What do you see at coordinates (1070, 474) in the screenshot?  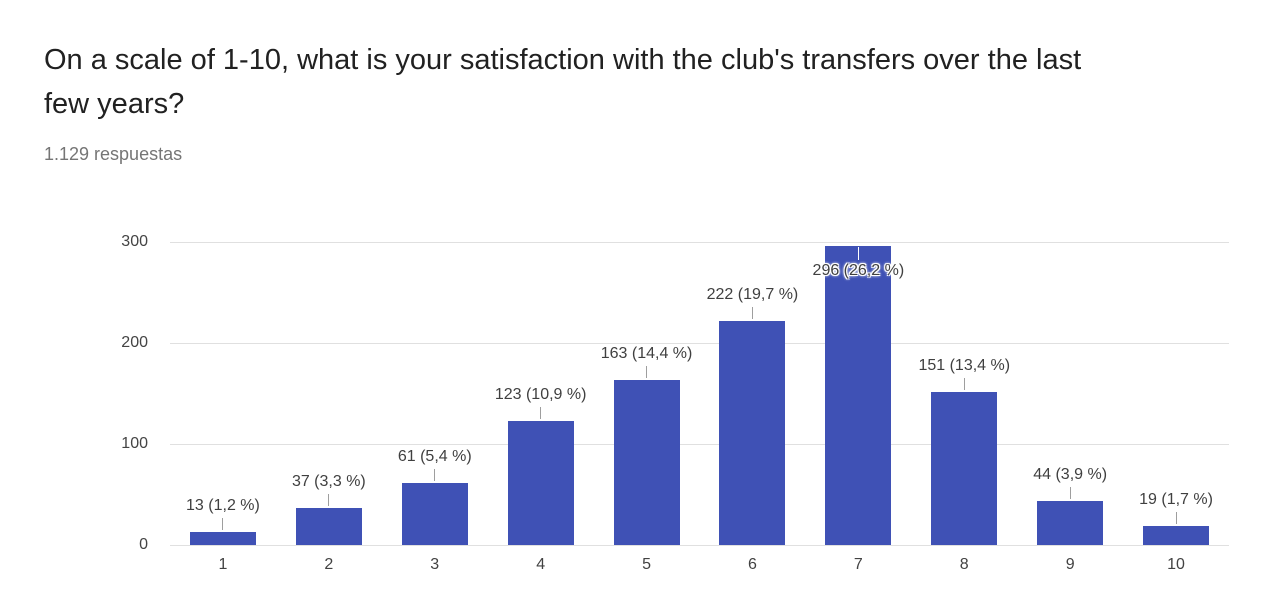 I see `bar-value-label: 44 (3,9 %)` at bounding box center [1070, 474].